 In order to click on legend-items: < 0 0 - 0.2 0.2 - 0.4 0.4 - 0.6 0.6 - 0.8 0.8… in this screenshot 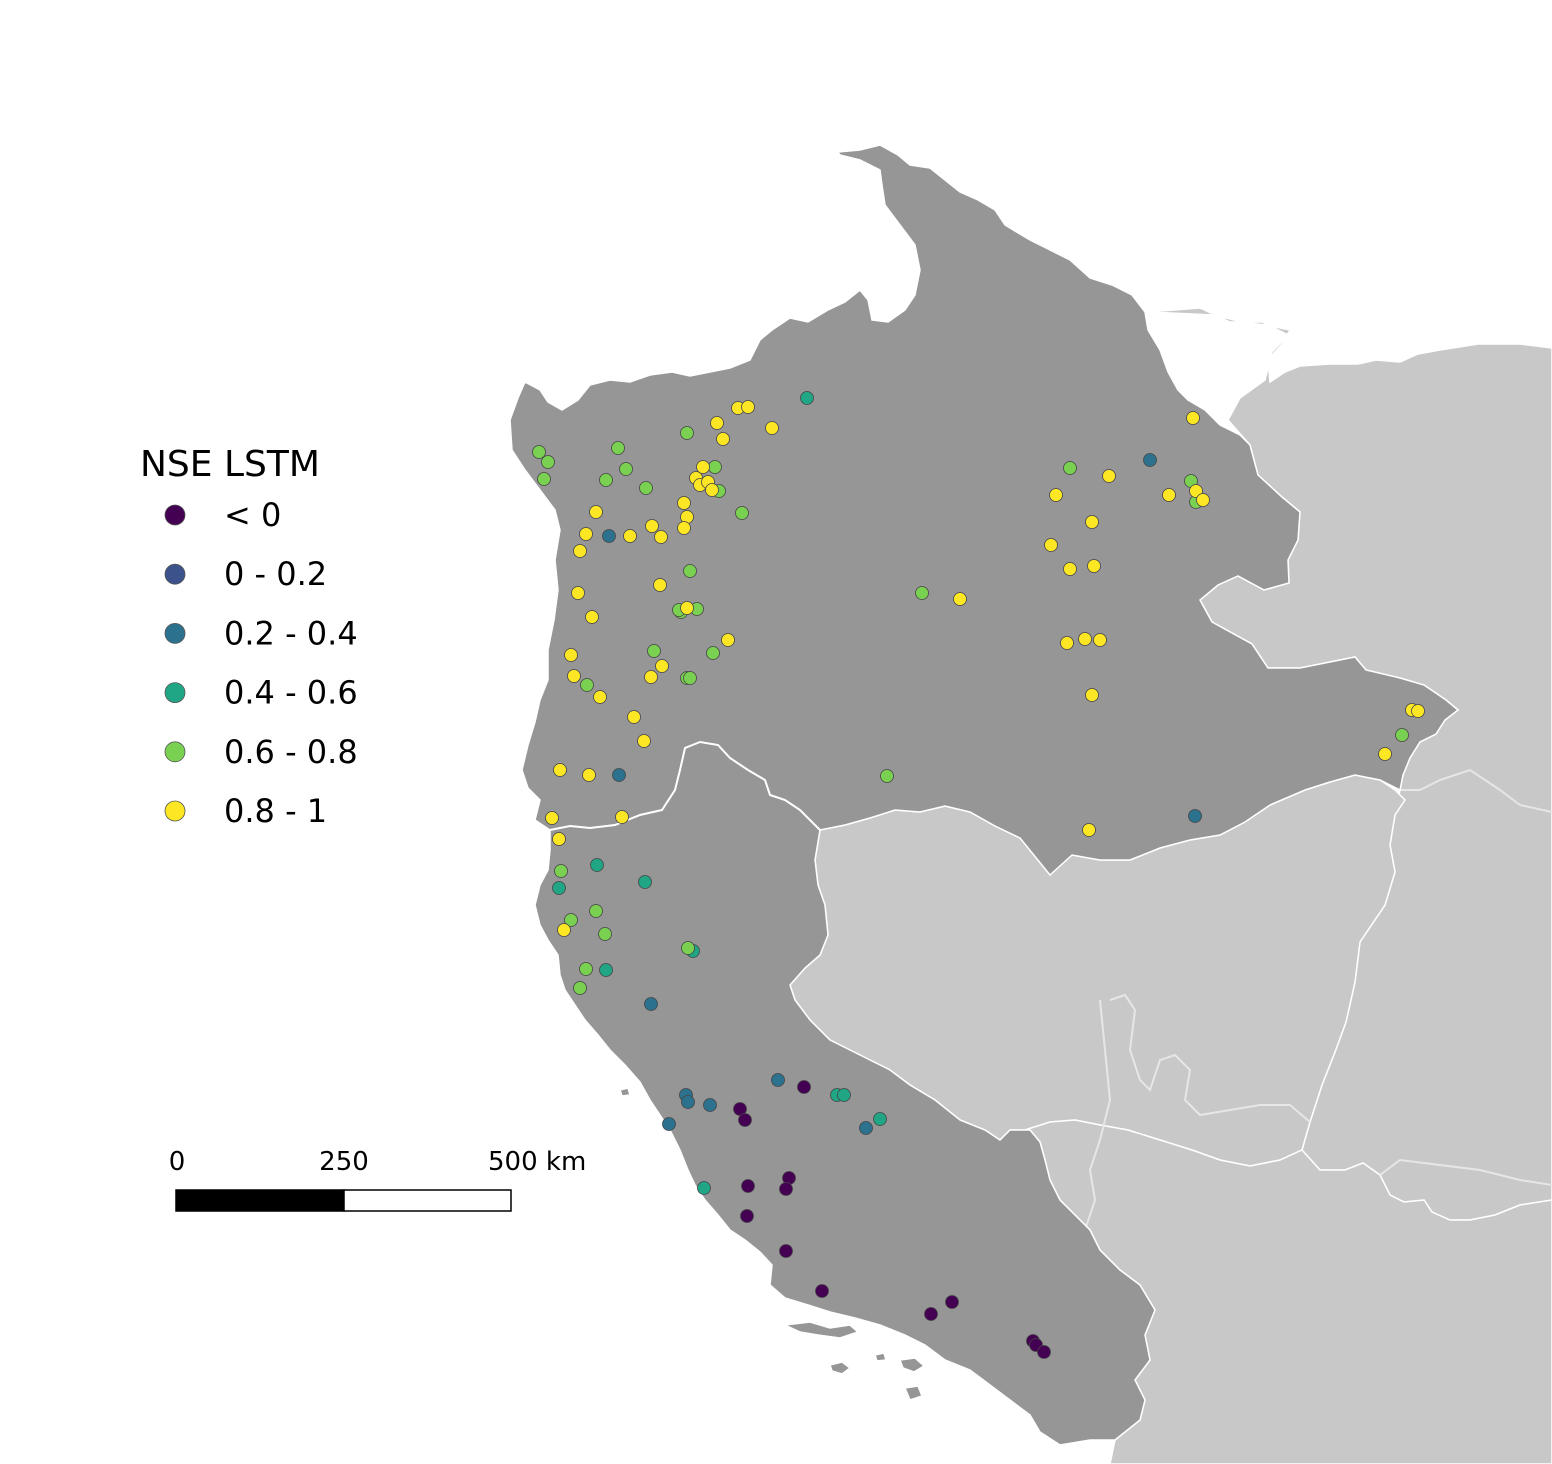, I will do `click(261, 663)`.